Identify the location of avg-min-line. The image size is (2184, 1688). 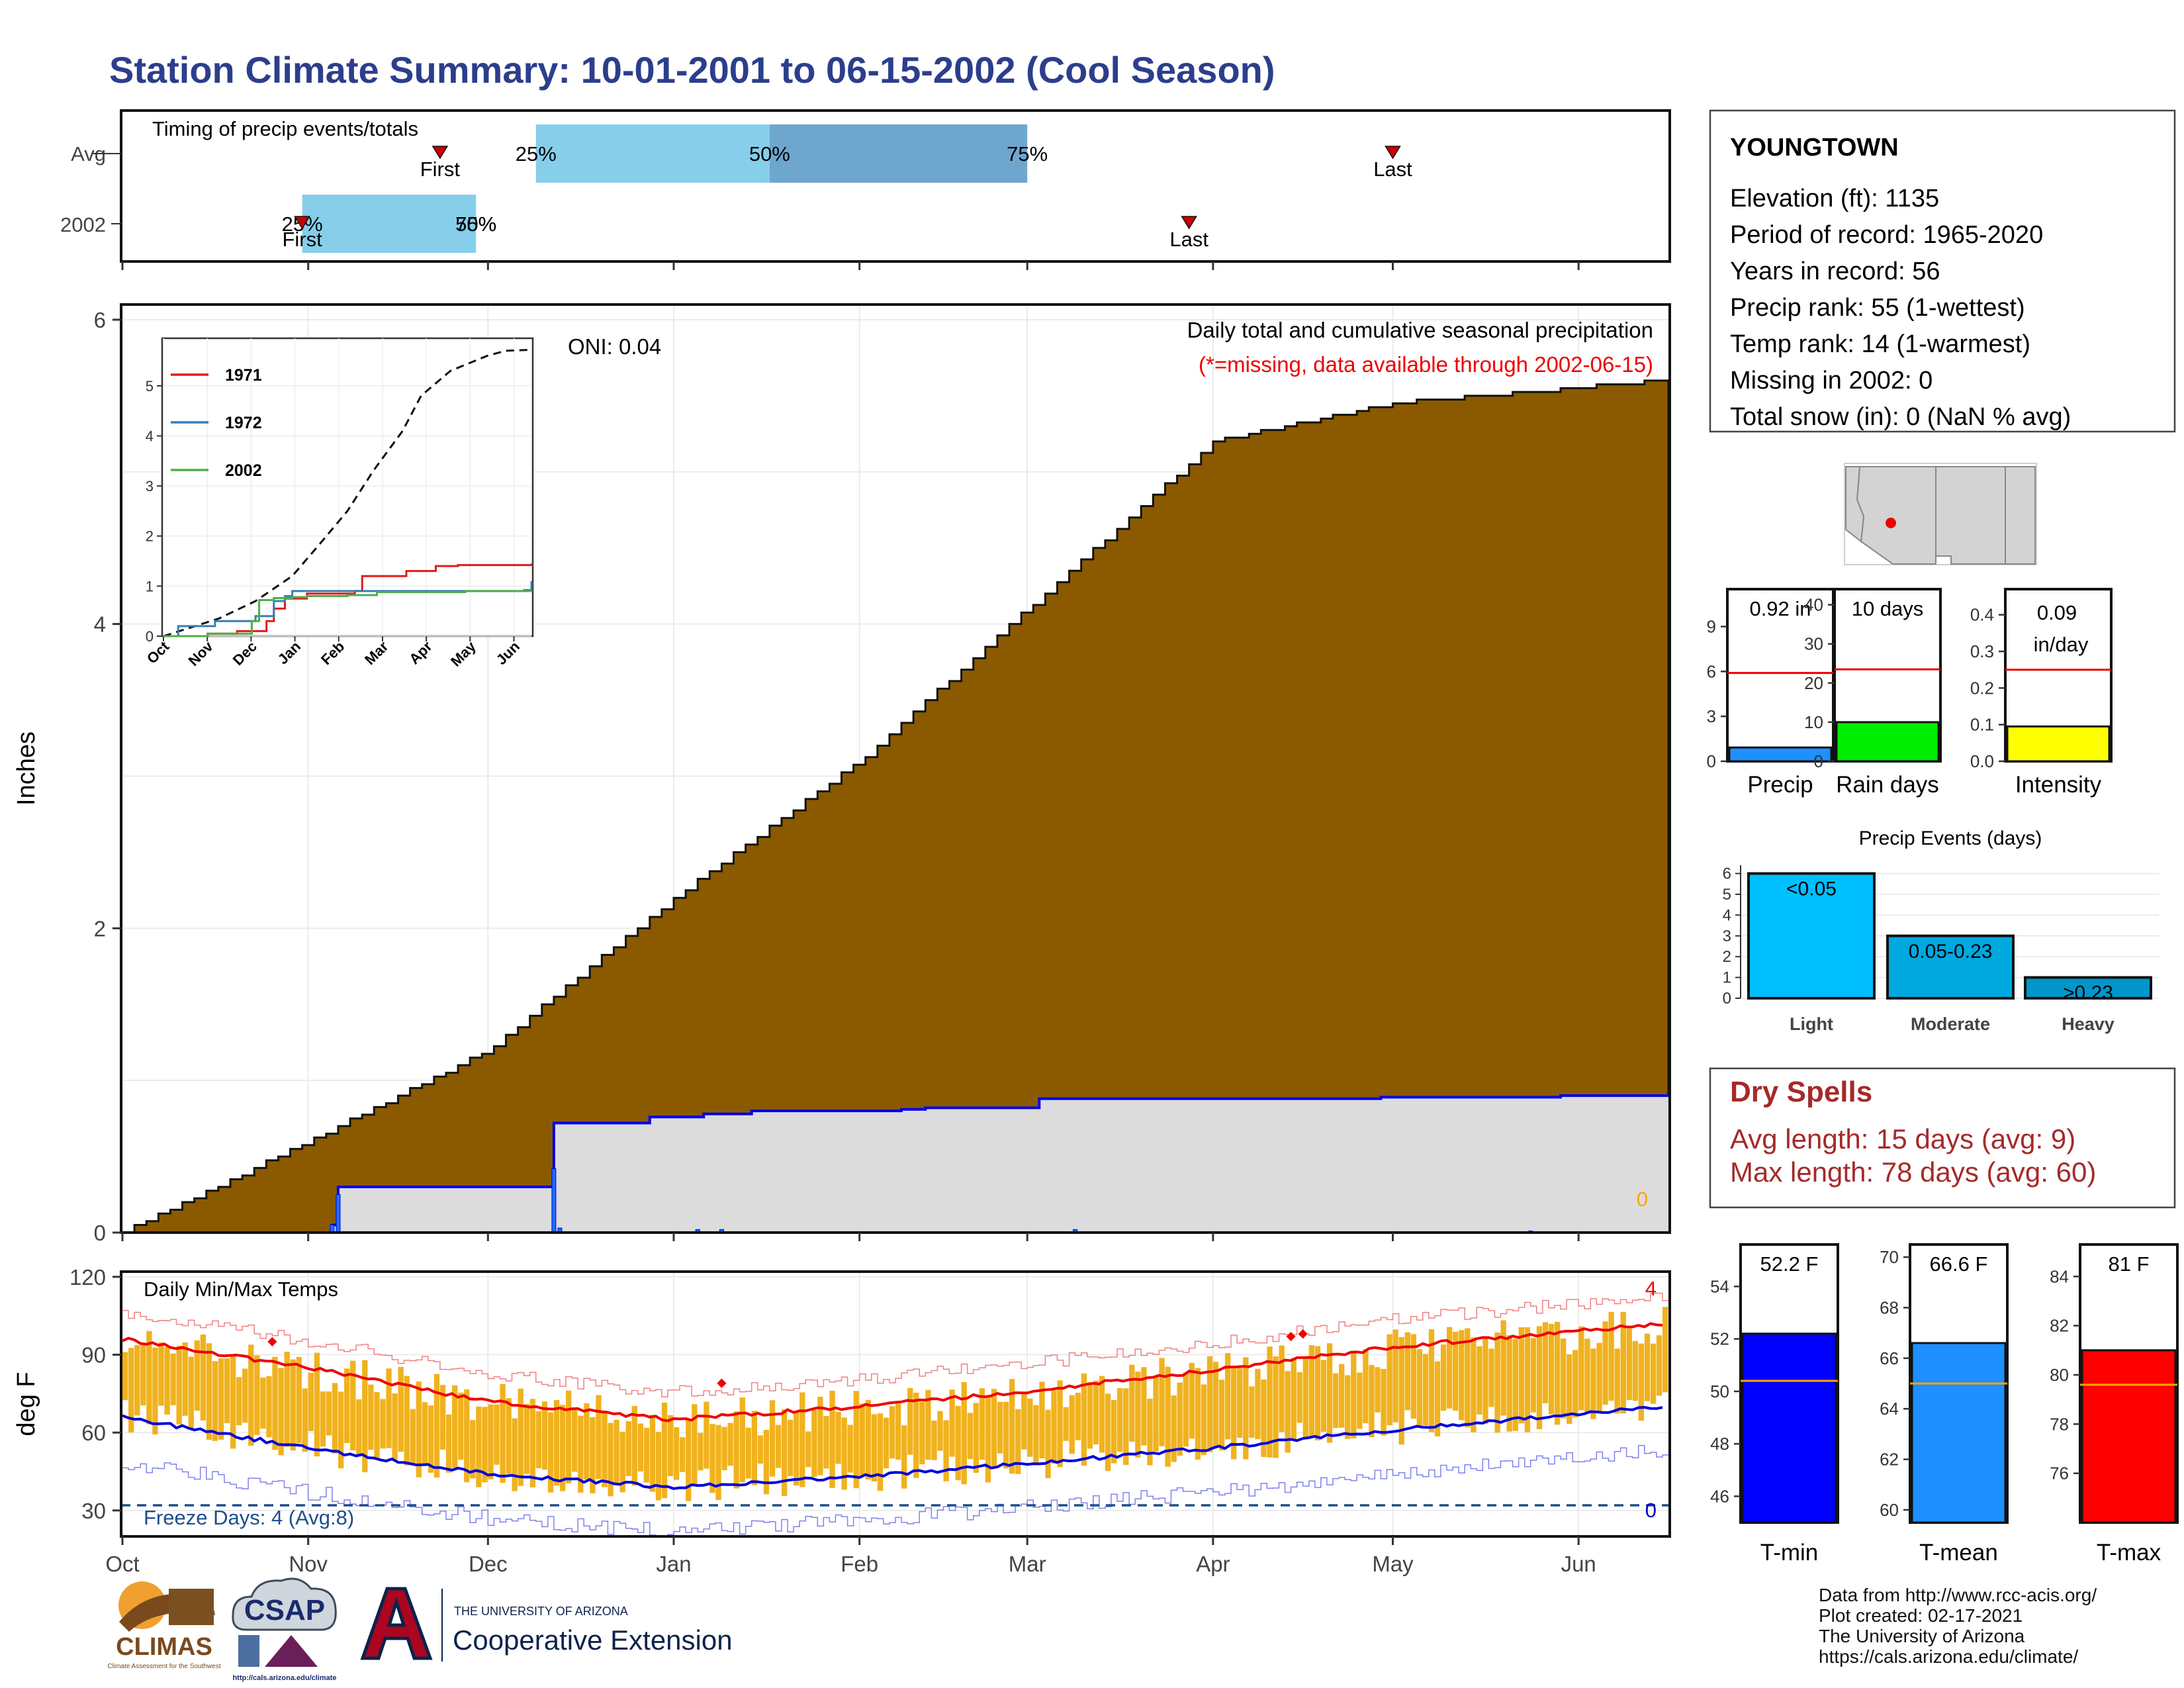
(893, 1447).